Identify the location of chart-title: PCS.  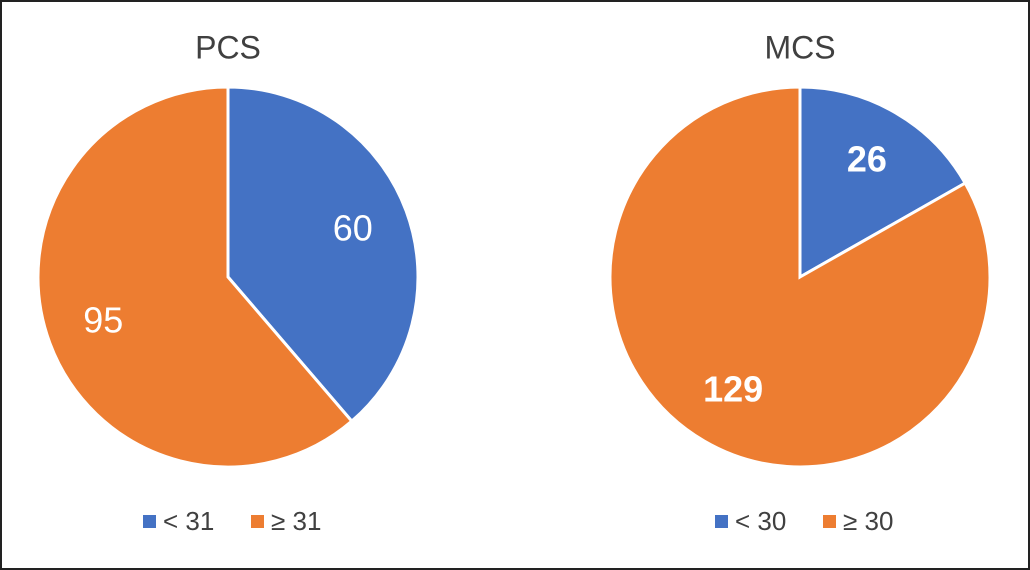
(228, 47).